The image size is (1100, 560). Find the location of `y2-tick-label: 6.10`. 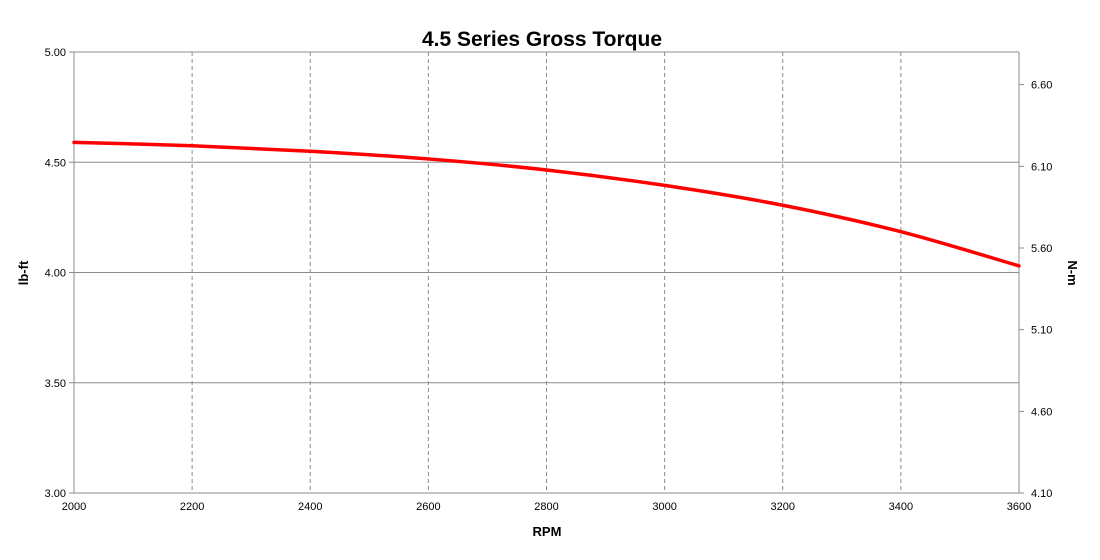

y2-tick-label: 6.10 is located at coordinates (1041, 167).